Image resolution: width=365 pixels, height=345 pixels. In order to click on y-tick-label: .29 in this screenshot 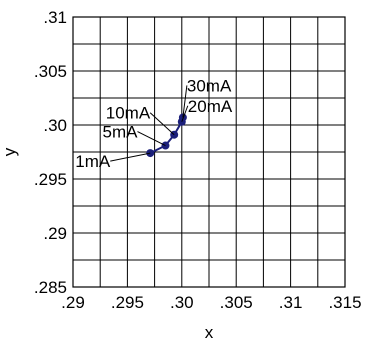, I will do `click(55, 233)`.